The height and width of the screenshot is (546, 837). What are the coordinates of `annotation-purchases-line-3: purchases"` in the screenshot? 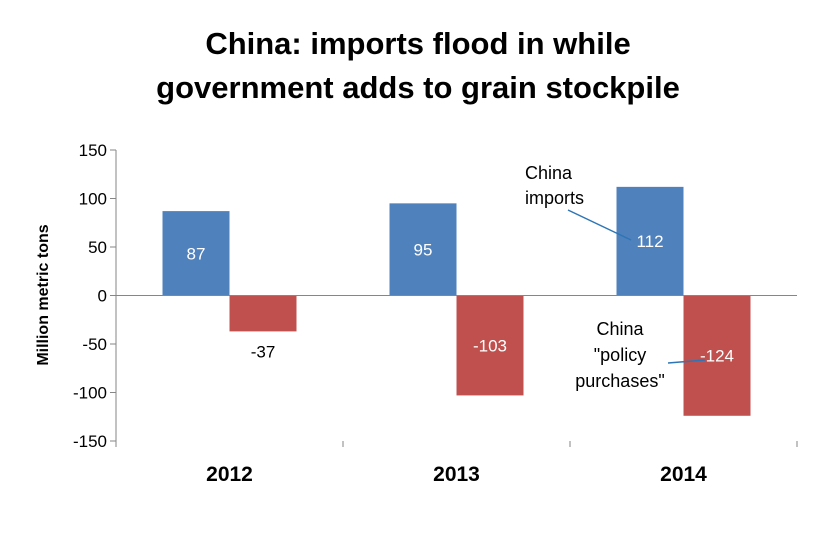 It's located at (619, 381).